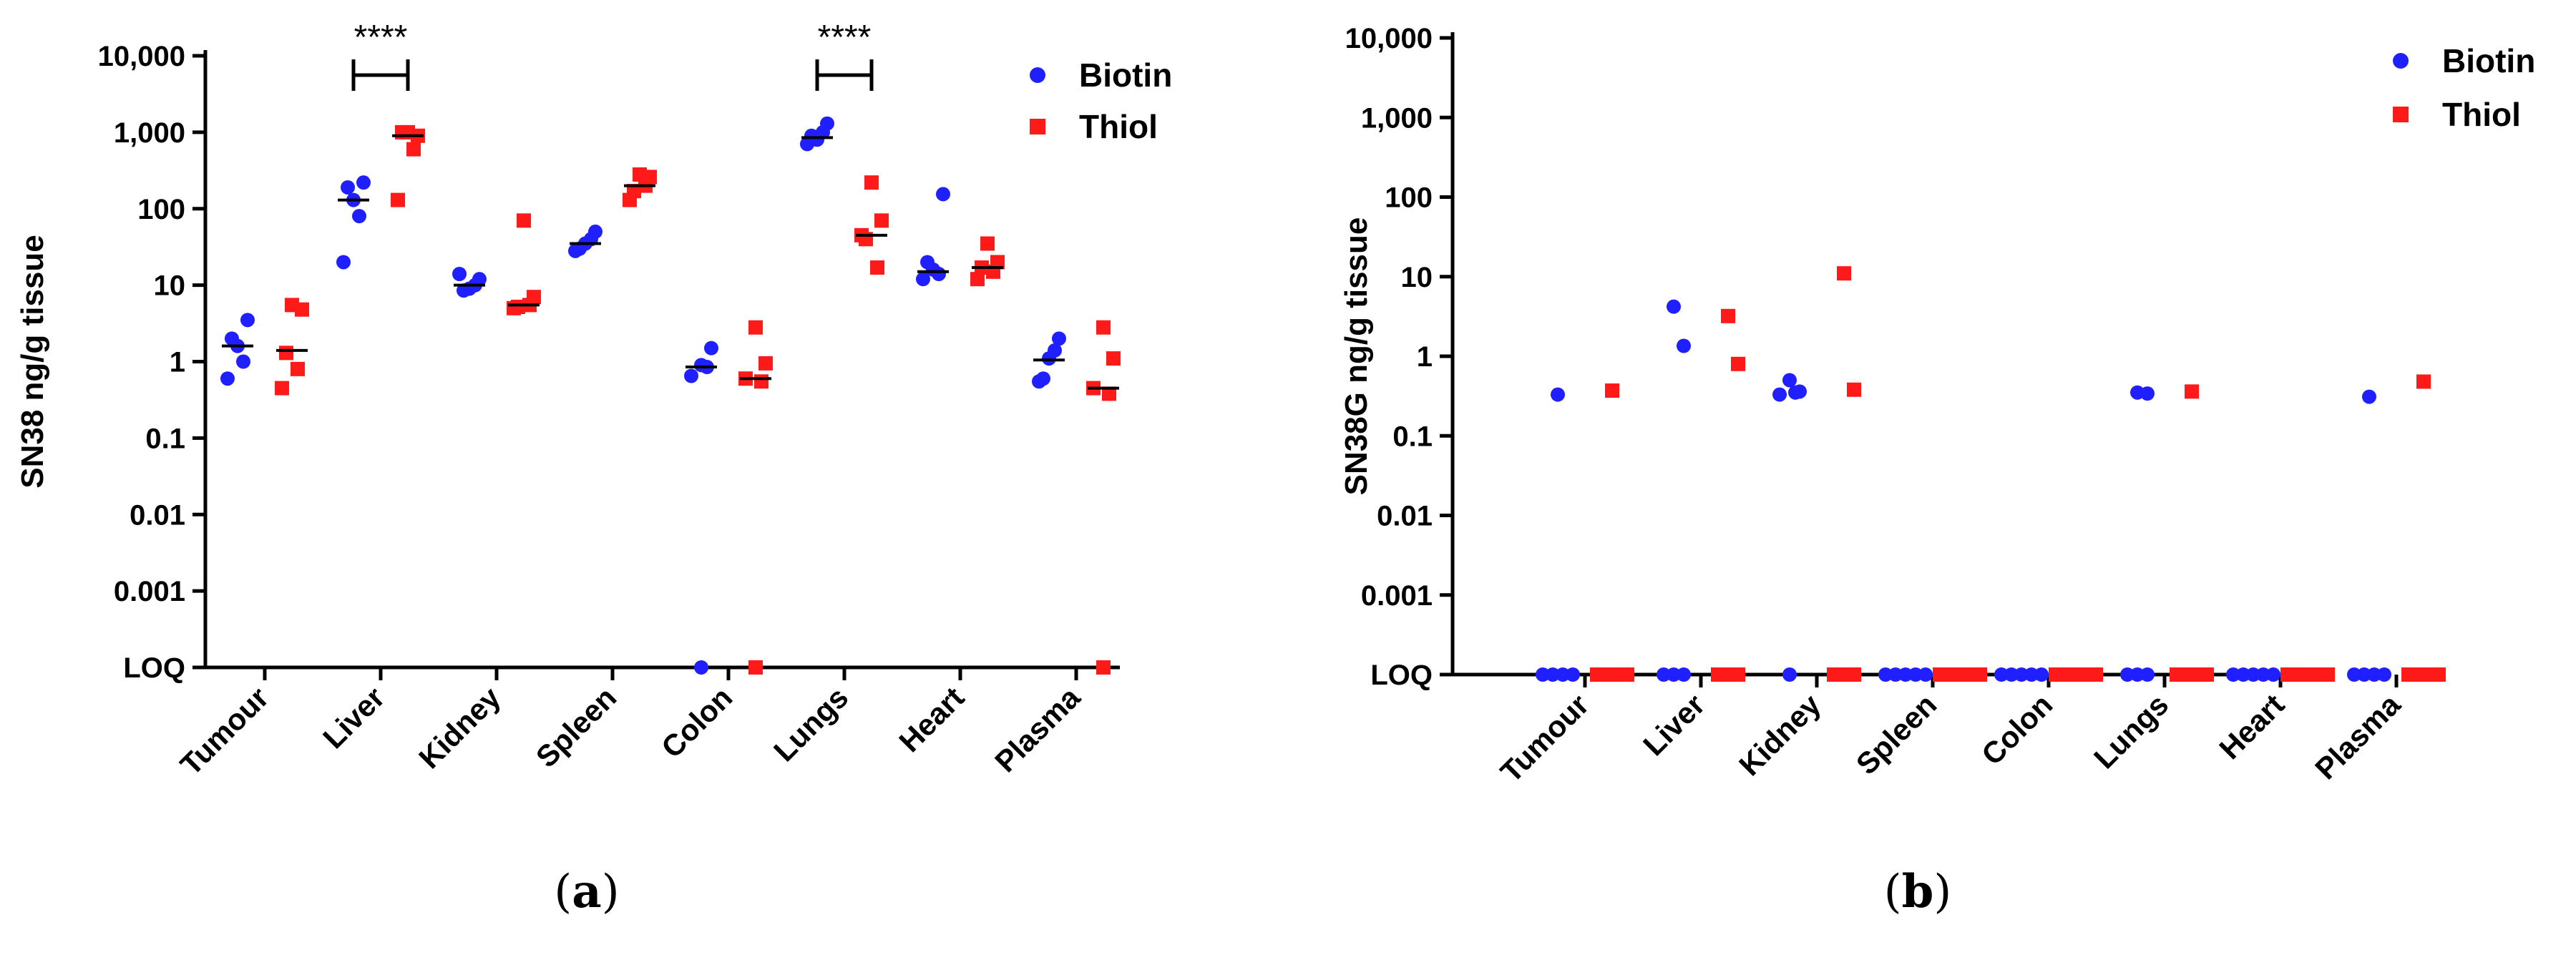 This screenshot has height=955, width=2576. What do you see at coordinates (845, 38) in the screenshot?
I see `significance-label: ****` at bounding box center [845, 38].